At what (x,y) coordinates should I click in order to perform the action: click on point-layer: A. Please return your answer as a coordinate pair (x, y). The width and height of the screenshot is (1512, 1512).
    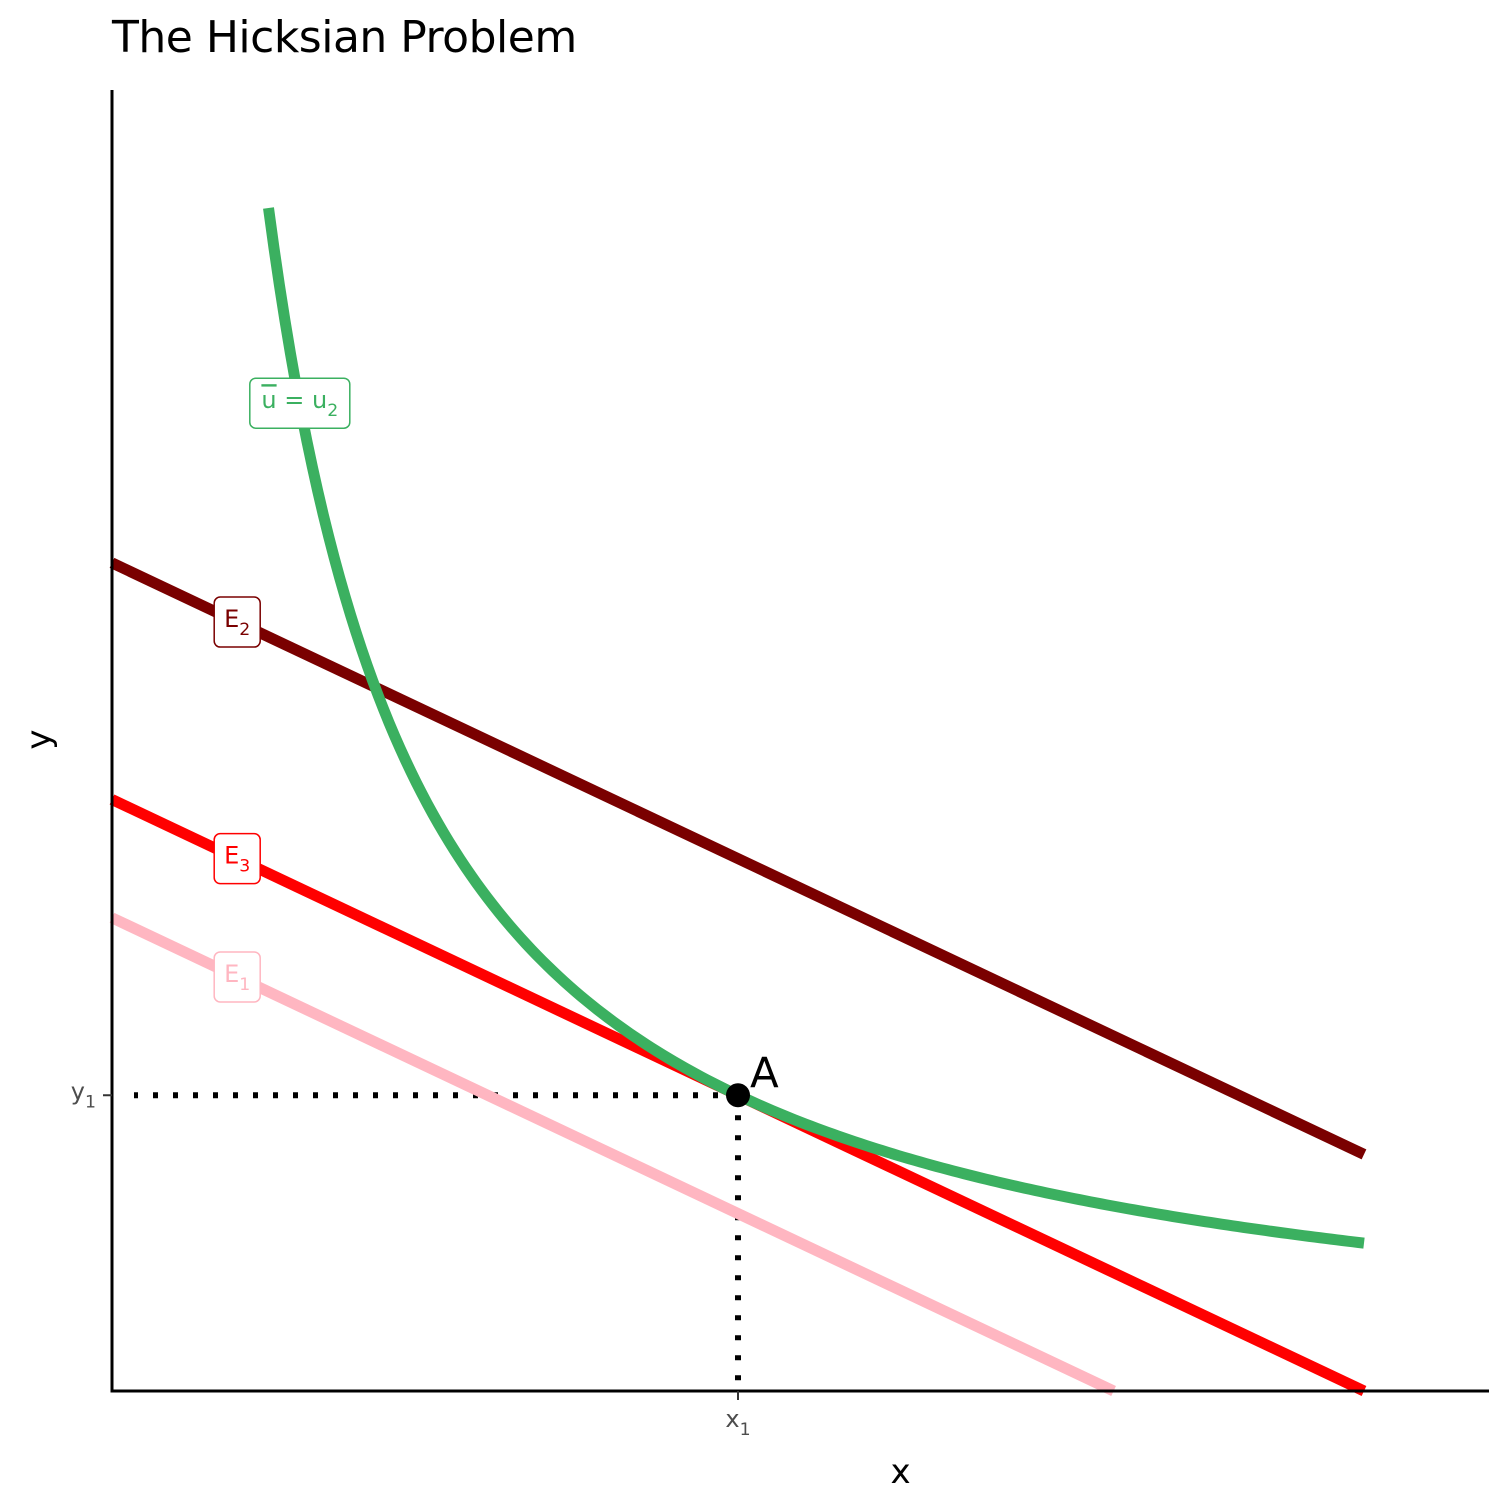
    Looking at the image, I should click on (752, 1078).